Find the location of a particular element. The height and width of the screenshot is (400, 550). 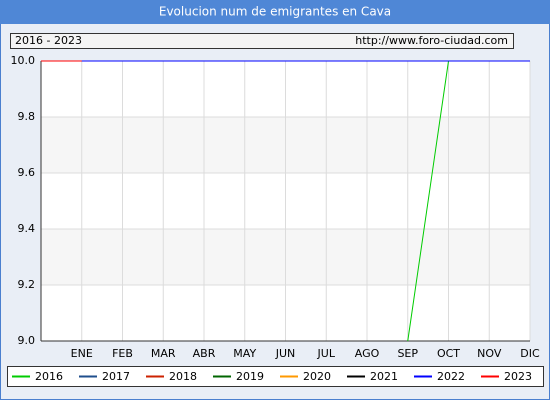

x-tick-label: AGO is located at coordinates (367, 353).